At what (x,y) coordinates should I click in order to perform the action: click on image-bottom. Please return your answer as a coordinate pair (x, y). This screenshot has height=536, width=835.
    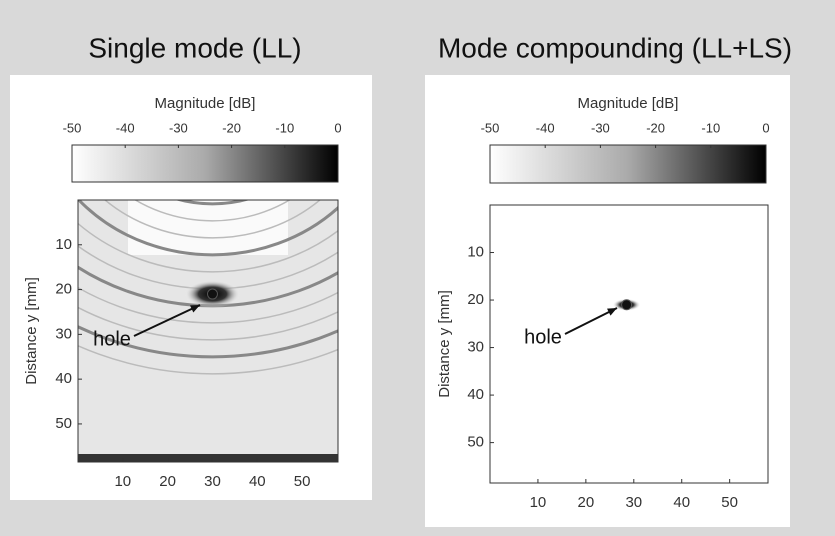
    Looking at the image, I should click on (208, 458).